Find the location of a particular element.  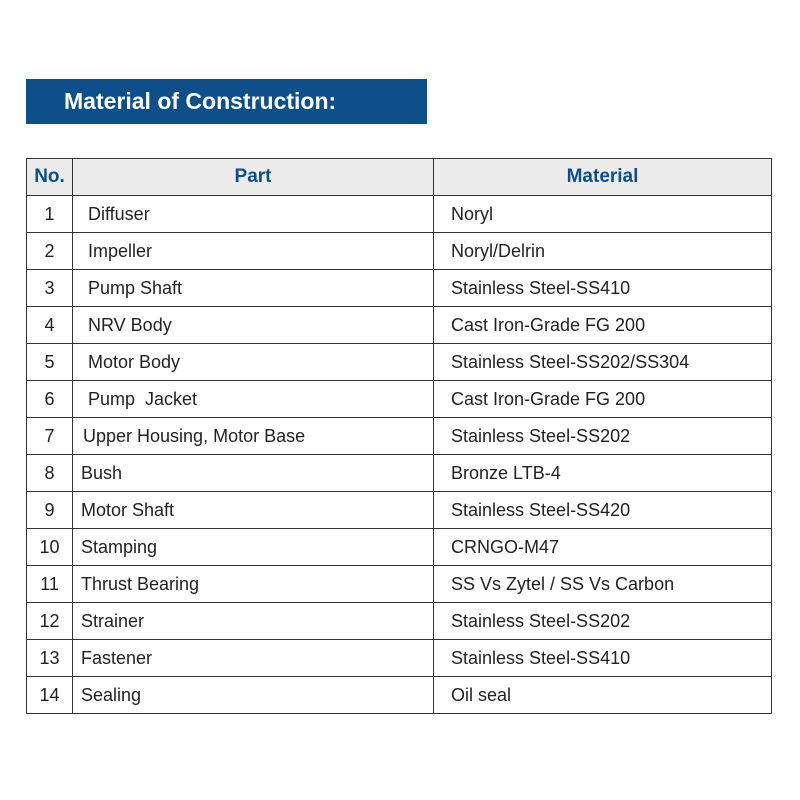

cell-no: 10 is located at coordinates (49, 547).